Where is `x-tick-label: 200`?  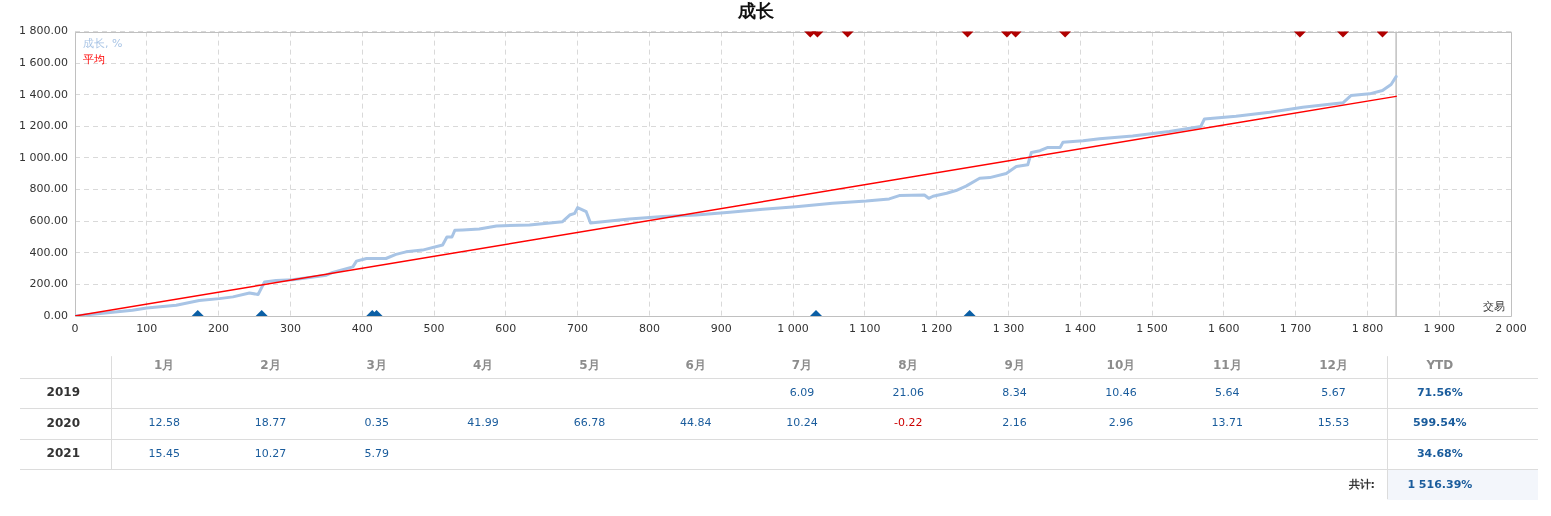 x-tick-label: 200 is located at coordinates (219, 329).